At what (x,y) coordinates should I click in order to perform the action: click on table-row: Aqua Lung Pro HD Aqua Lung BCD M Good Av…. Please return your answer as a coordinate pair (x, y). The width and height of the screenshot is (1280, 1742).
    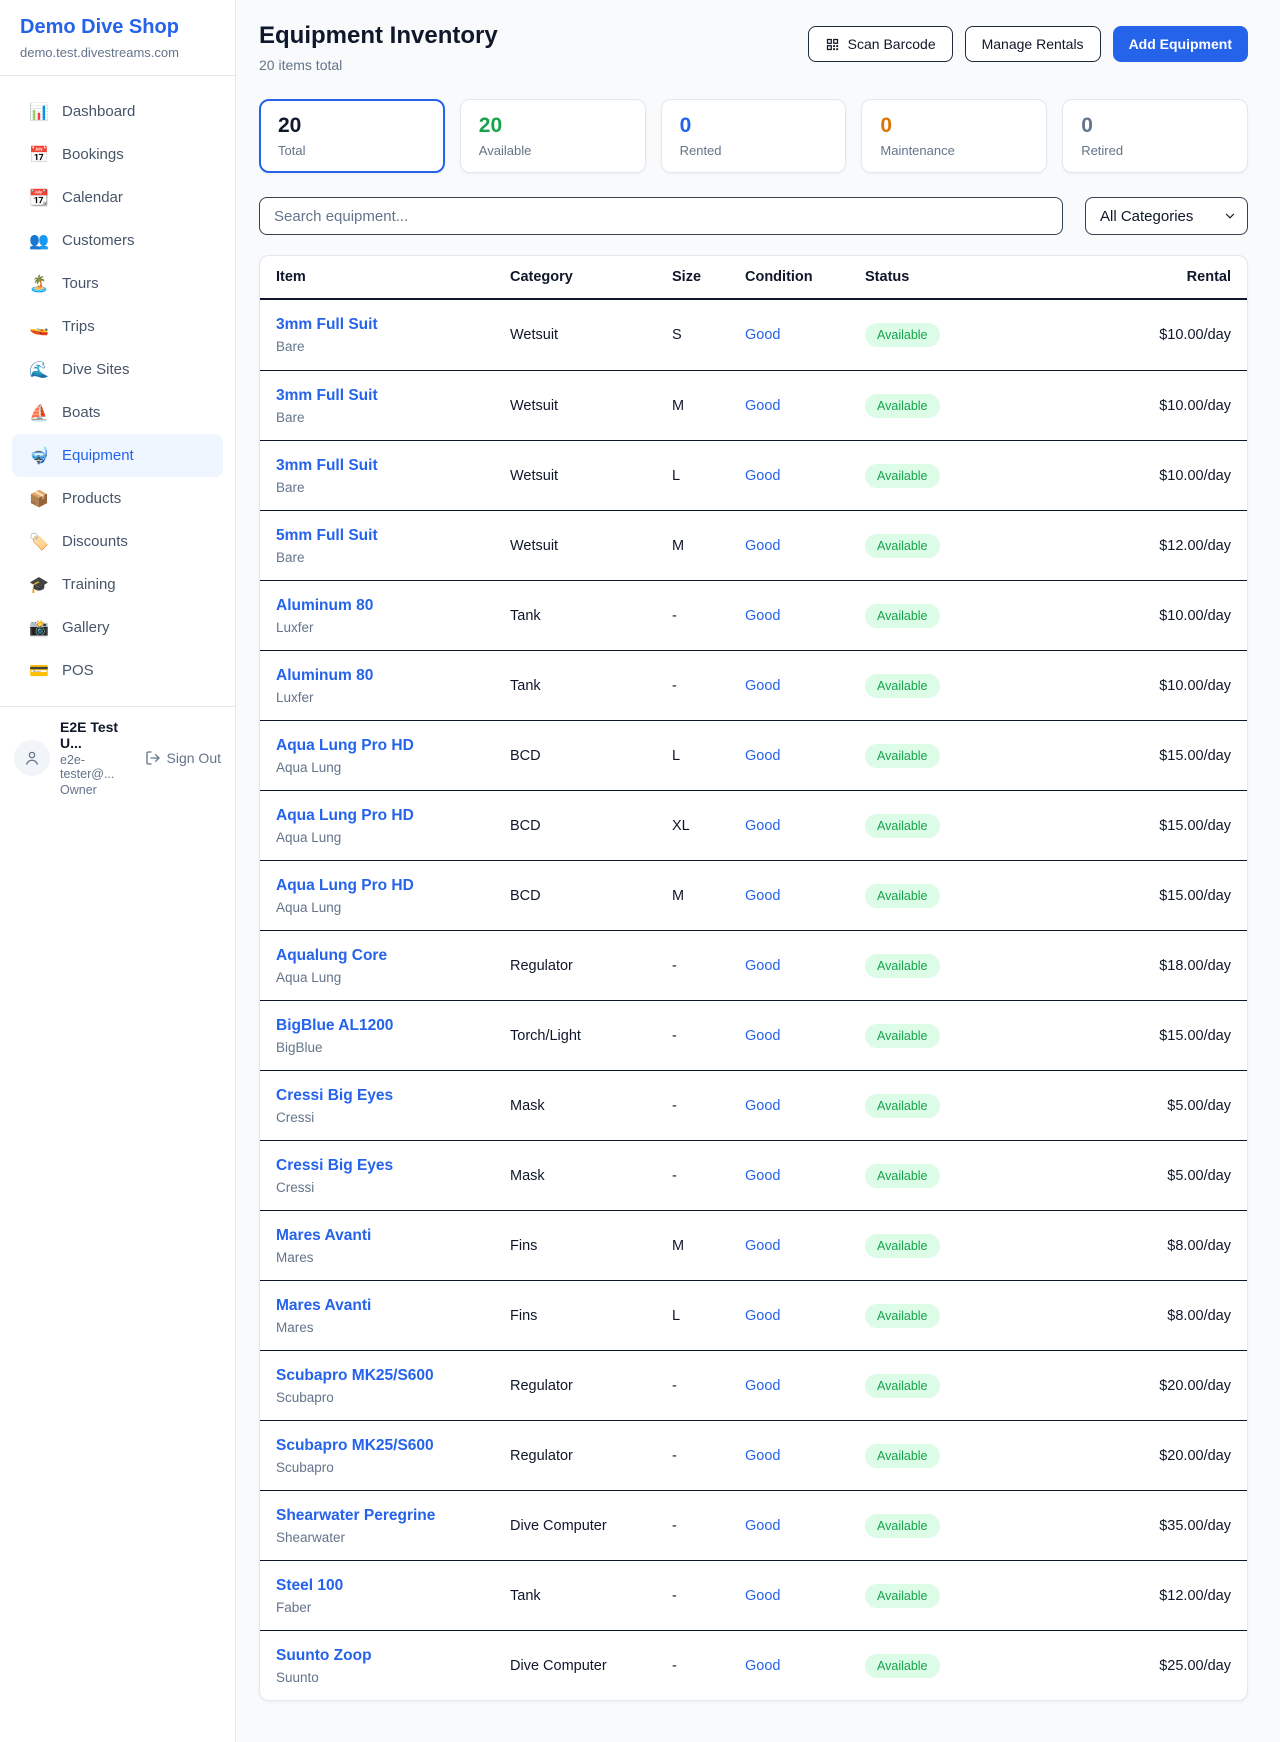
    Looking at the image, I should click on (753, 895).